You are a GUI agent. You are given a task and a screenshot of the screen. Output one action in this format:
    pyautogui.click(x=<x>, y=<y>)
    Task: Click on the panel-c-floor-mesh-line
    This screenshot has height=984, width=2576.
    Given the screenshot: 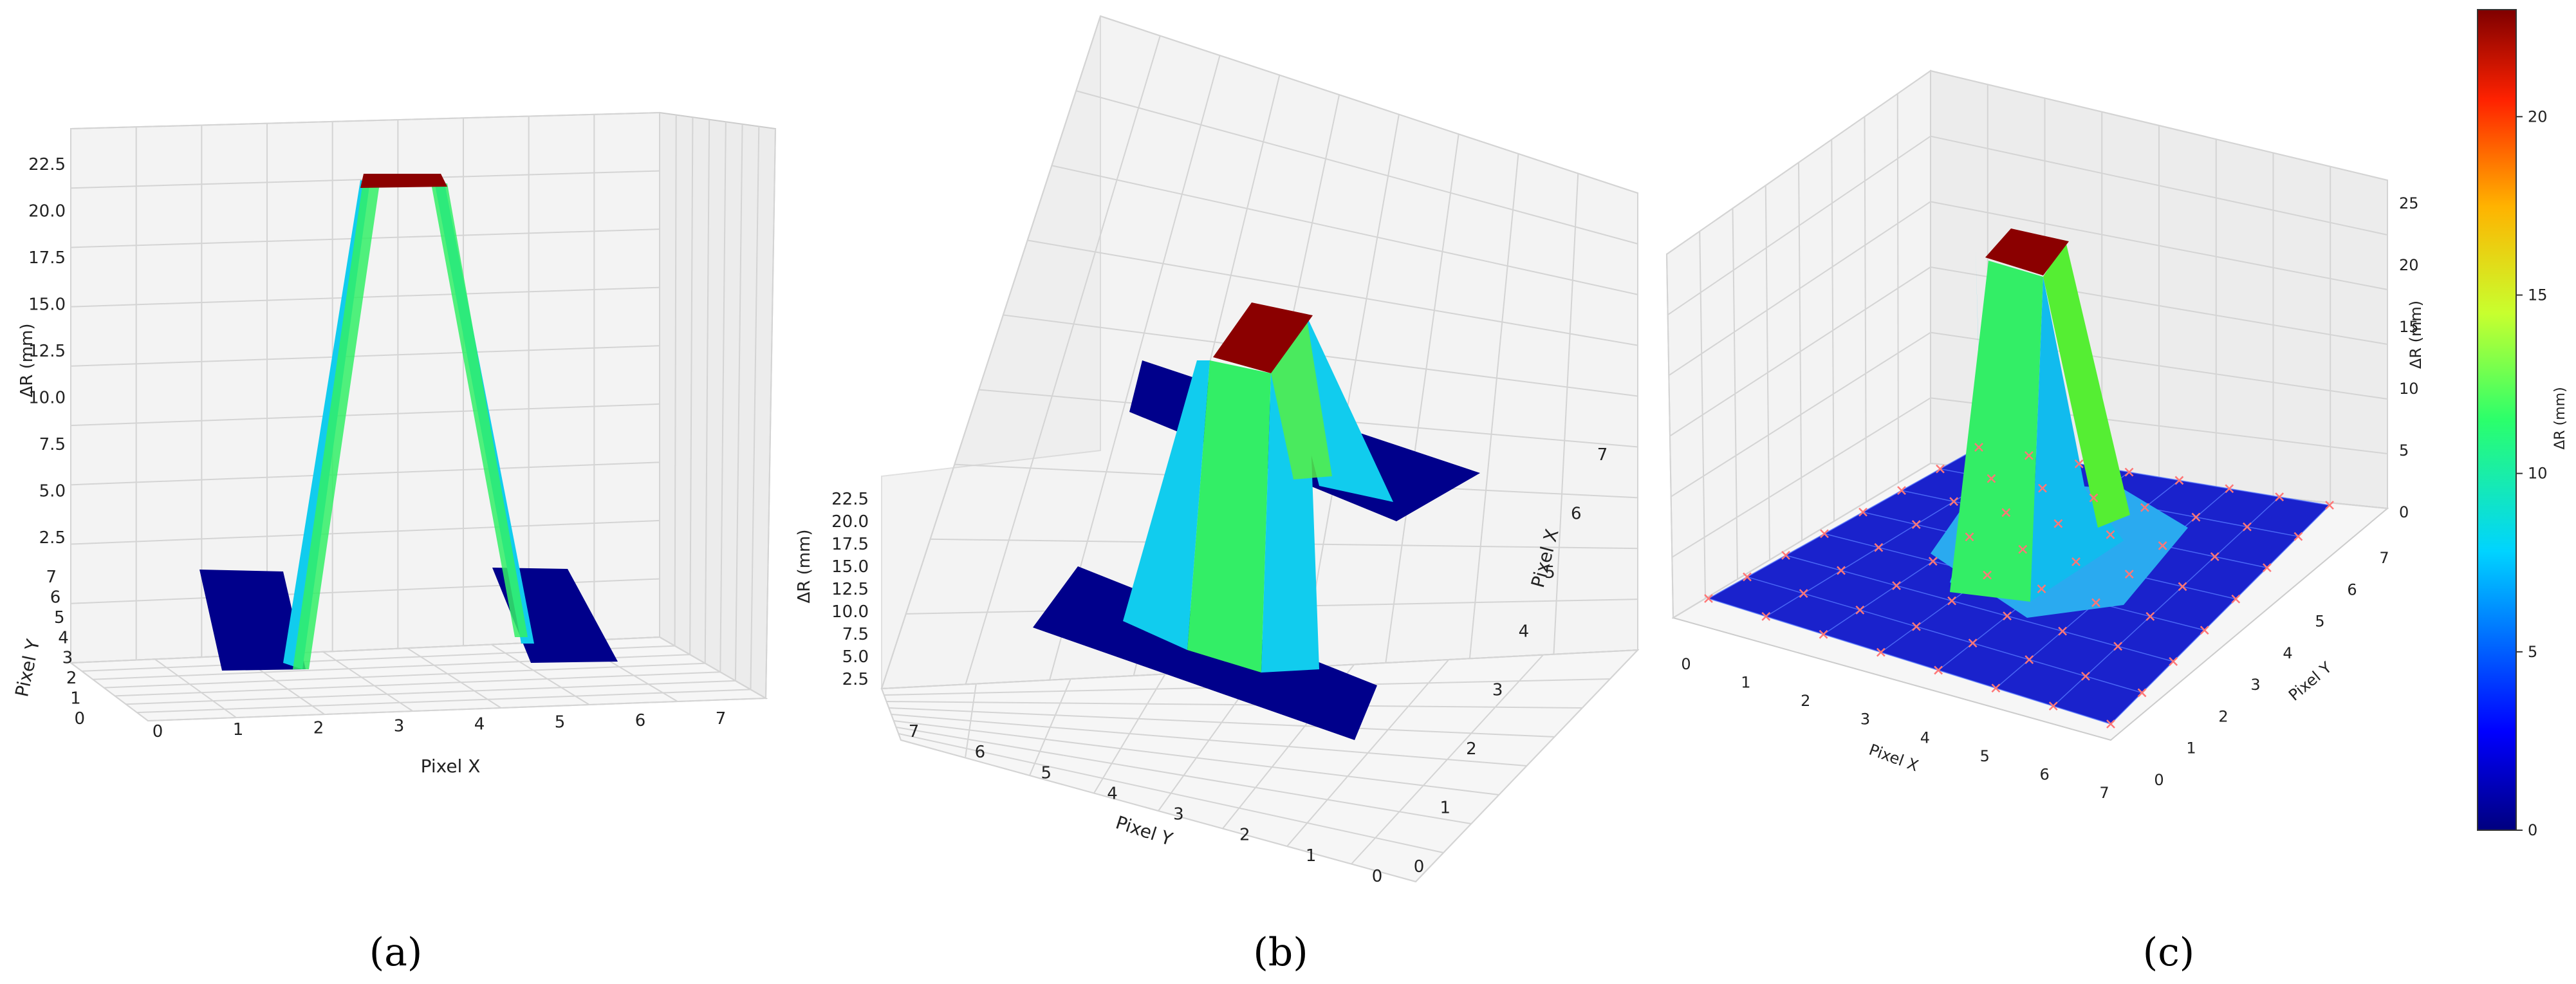 What is the action you would take?
    pyautogui.click(x=2220, y=615)
    